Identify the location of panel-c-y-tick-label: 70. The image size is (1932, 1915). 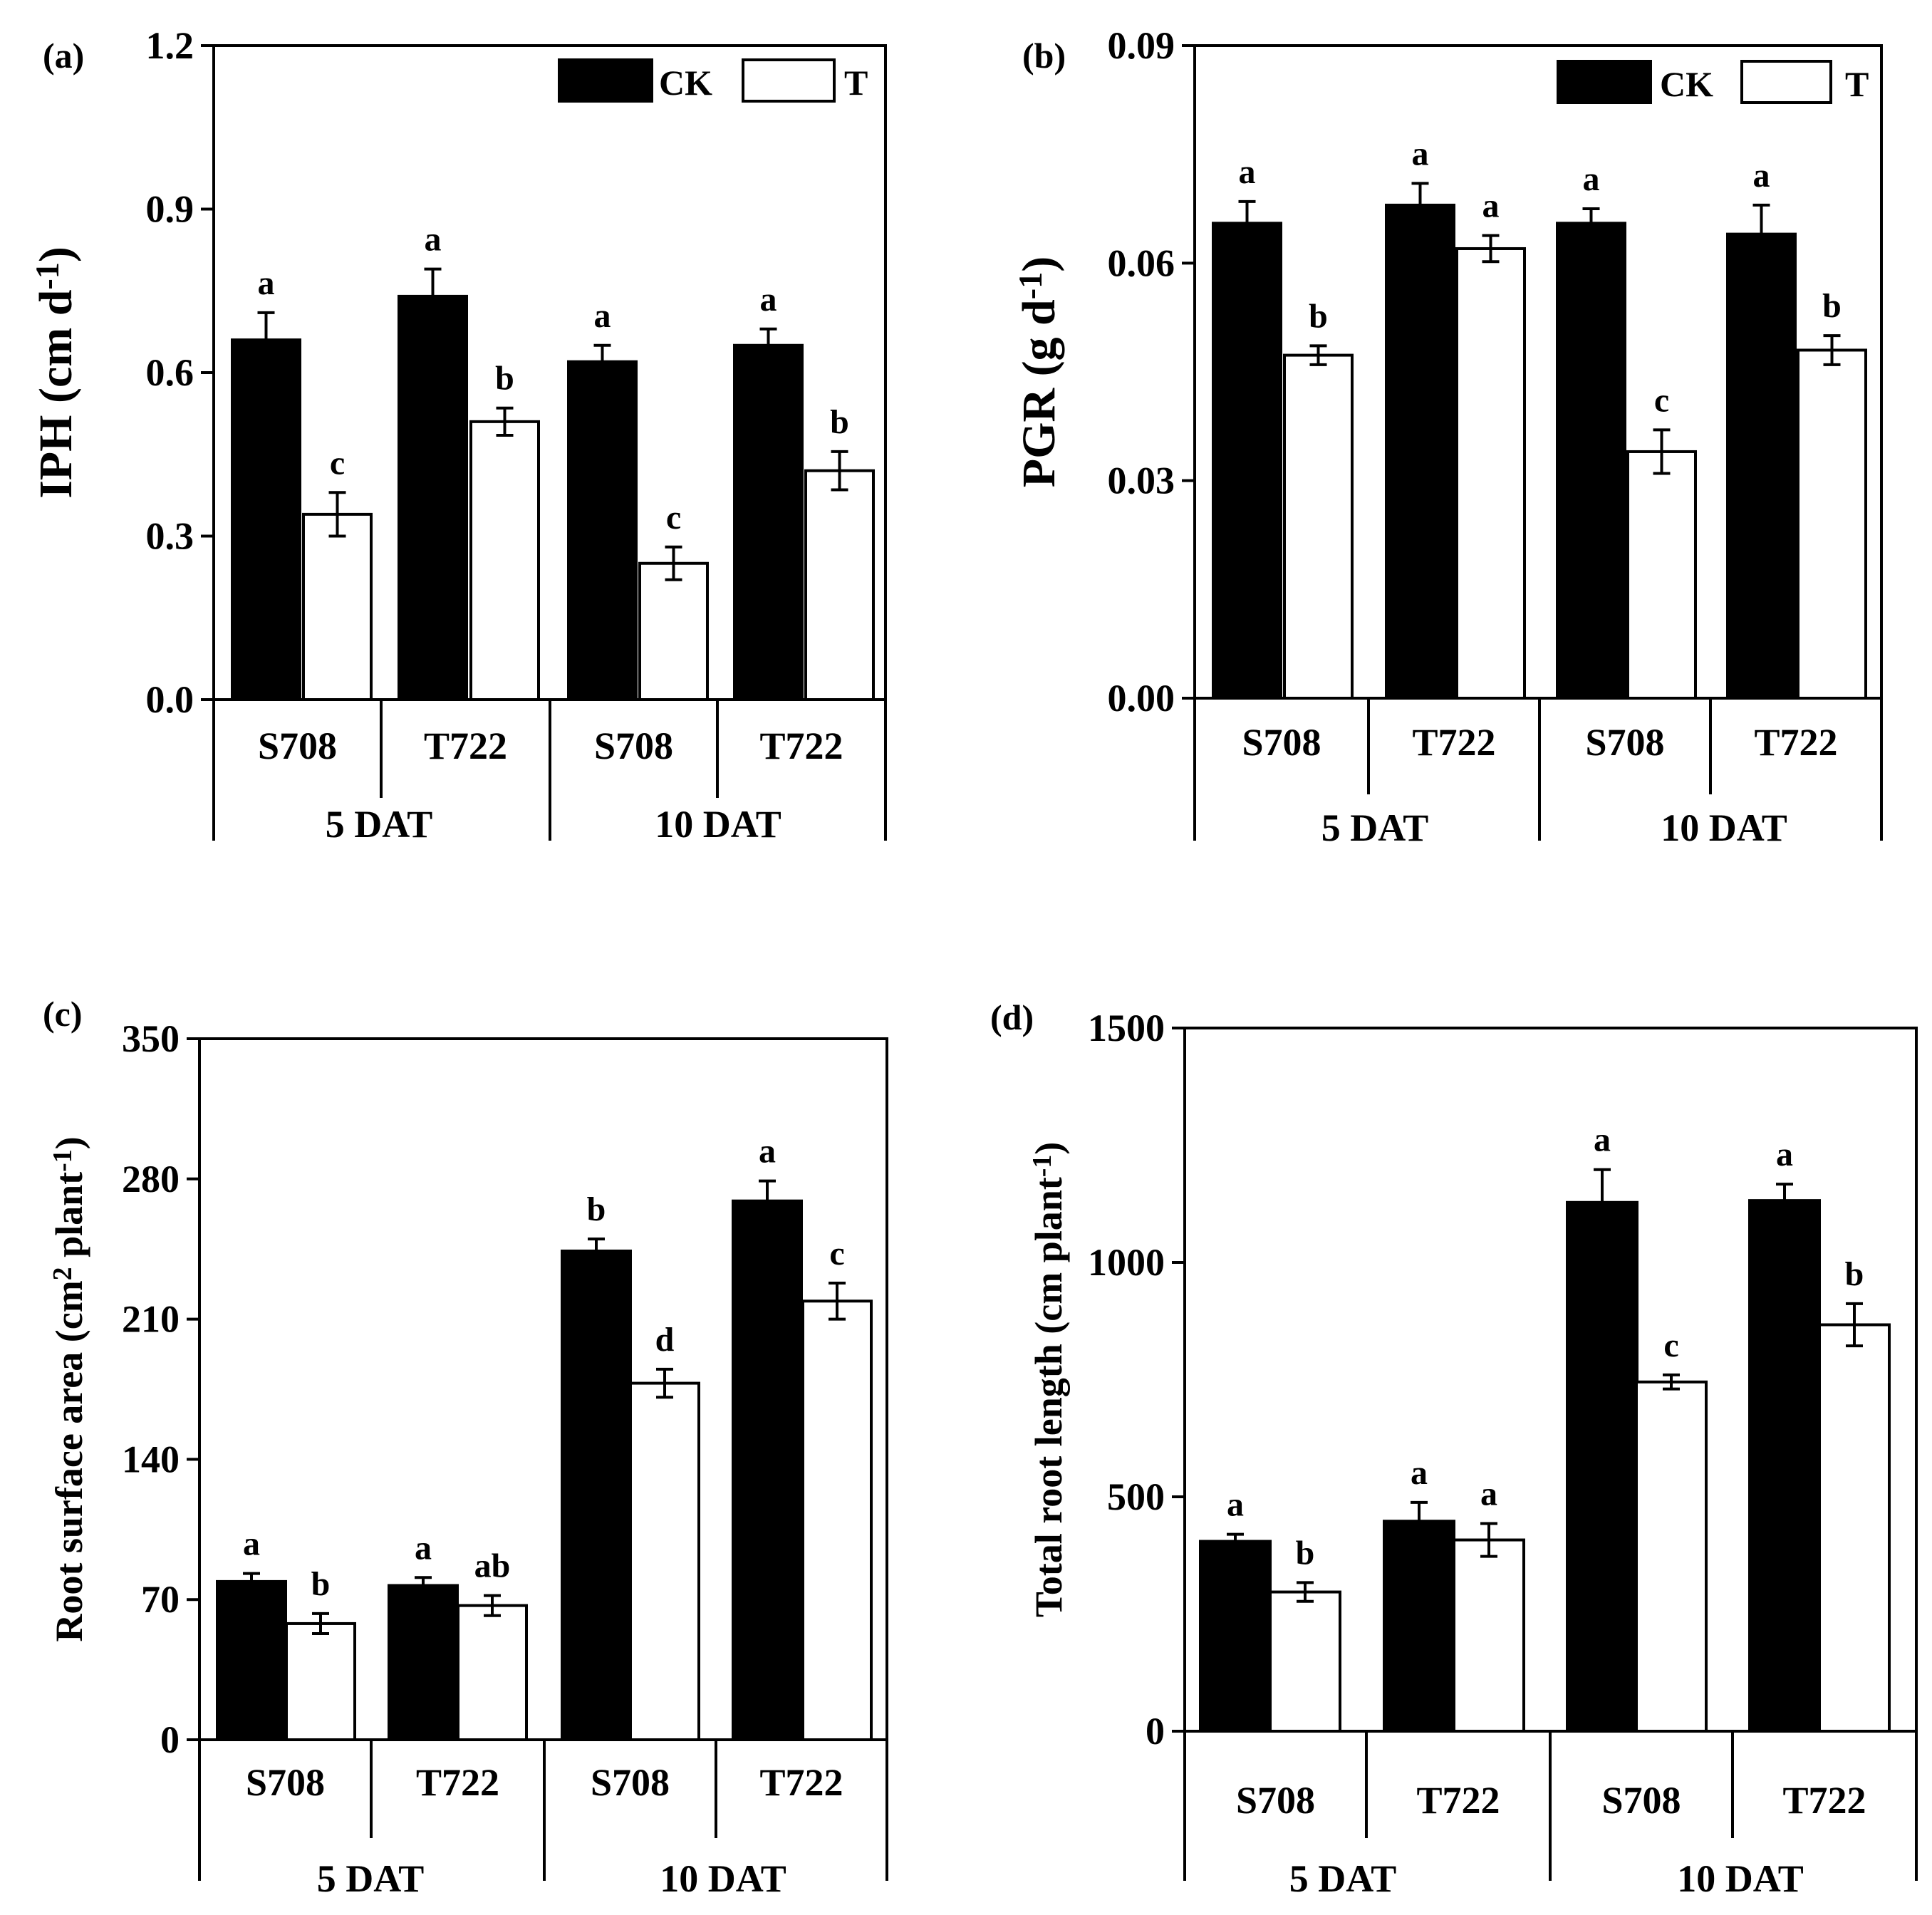
(160, 1599).